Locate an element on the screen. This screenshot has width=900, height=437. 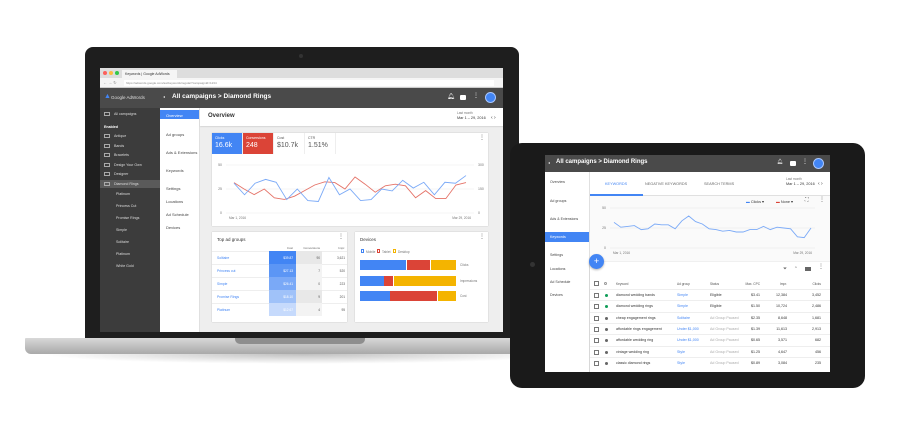
minimize-window-button is located at coordinates (111, 73).